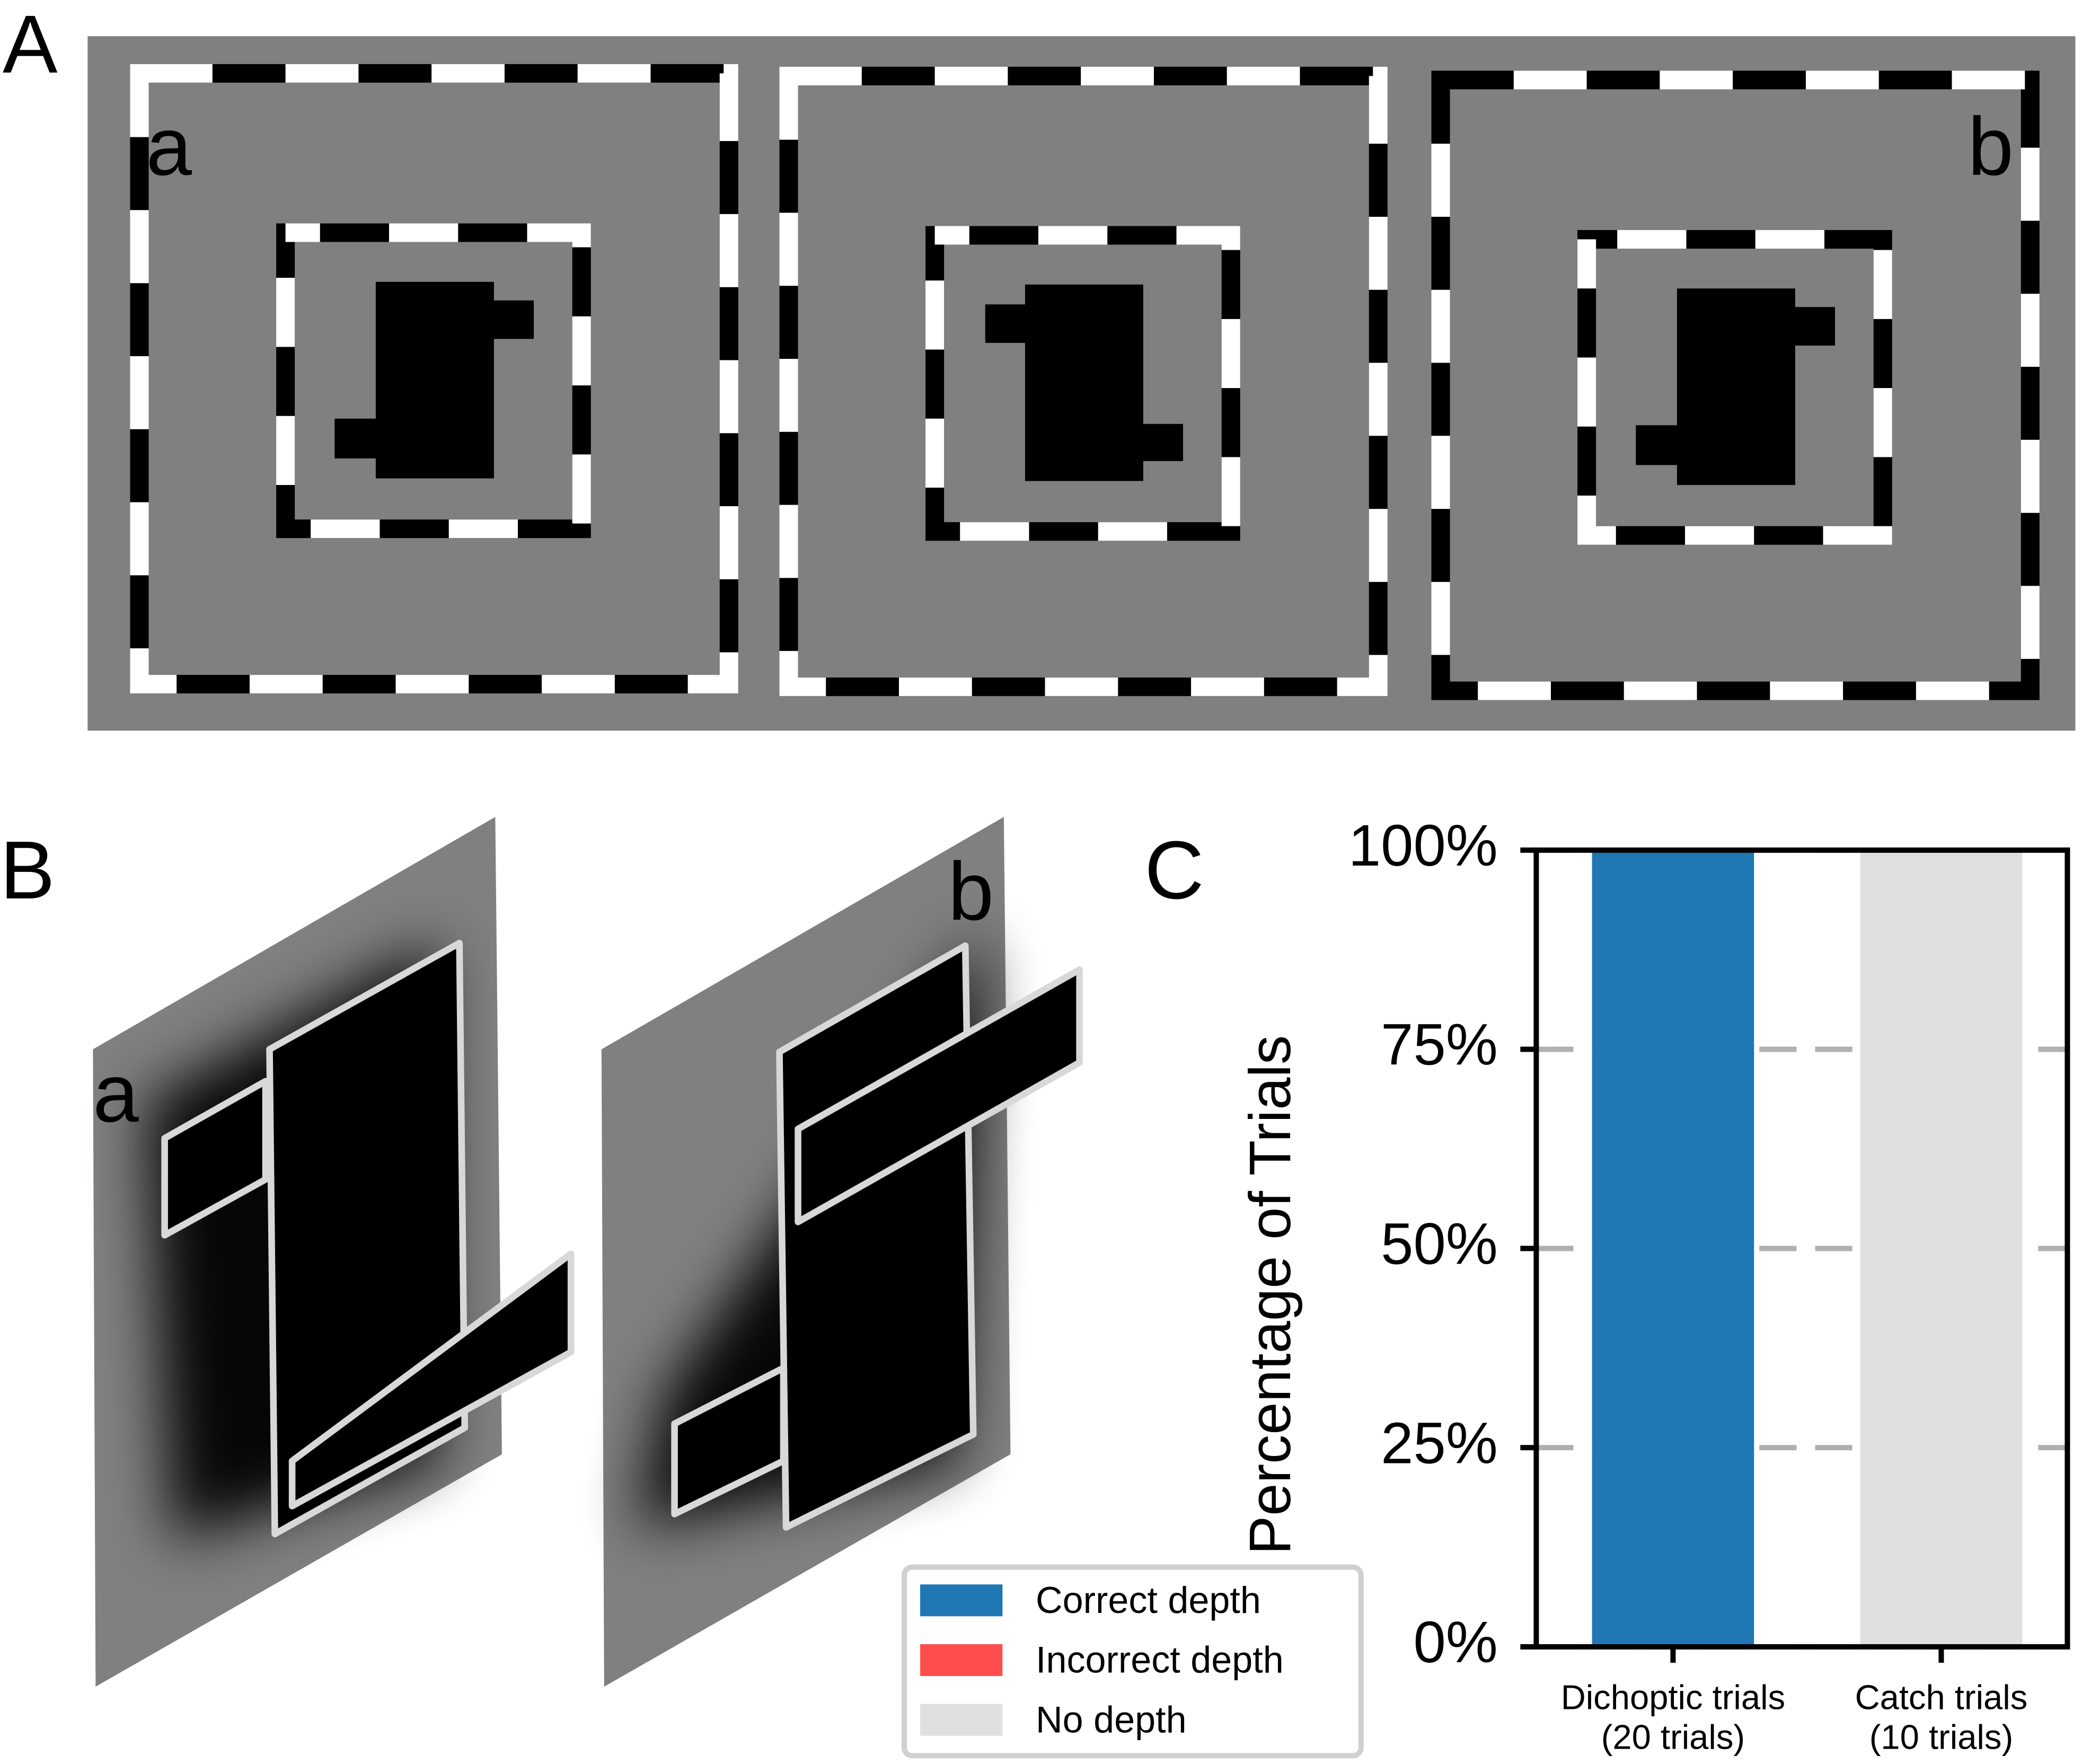 The width and height of the screenshot is (2082, 1764). What do you see at coordinates (30, 45) in the screenshot?
I see `panel-label: A` at bounding box center [30, 45].